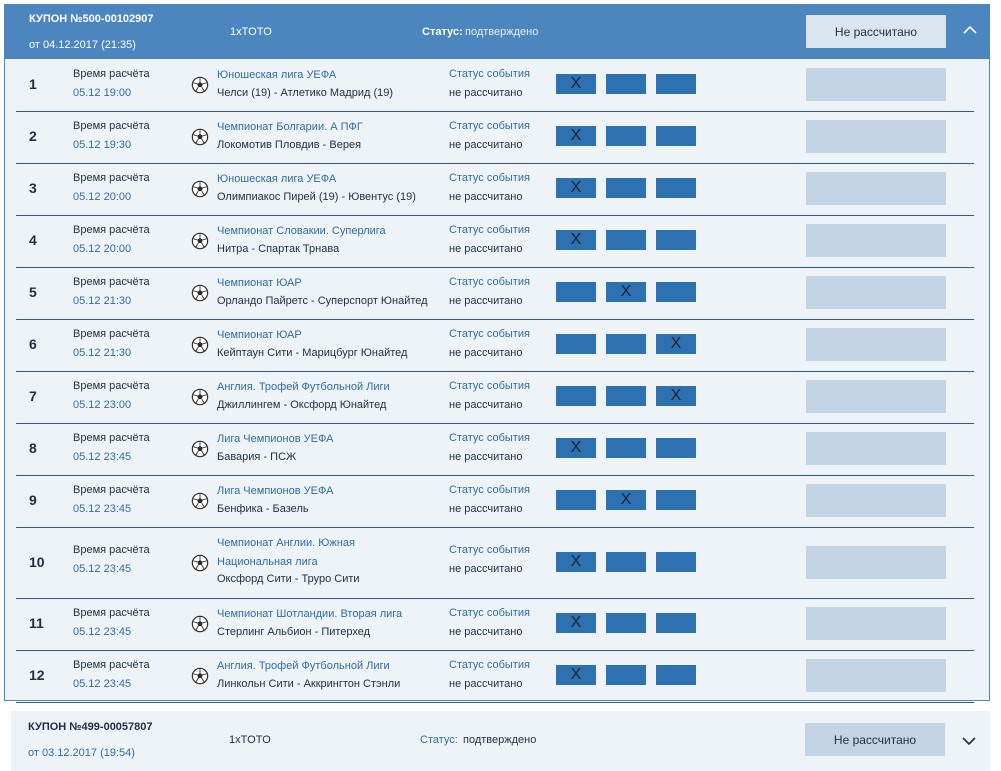 The image size is (1001, 771). I want to click on coupon-date: от 03.12.2017 (19:54), so click(81, 753).